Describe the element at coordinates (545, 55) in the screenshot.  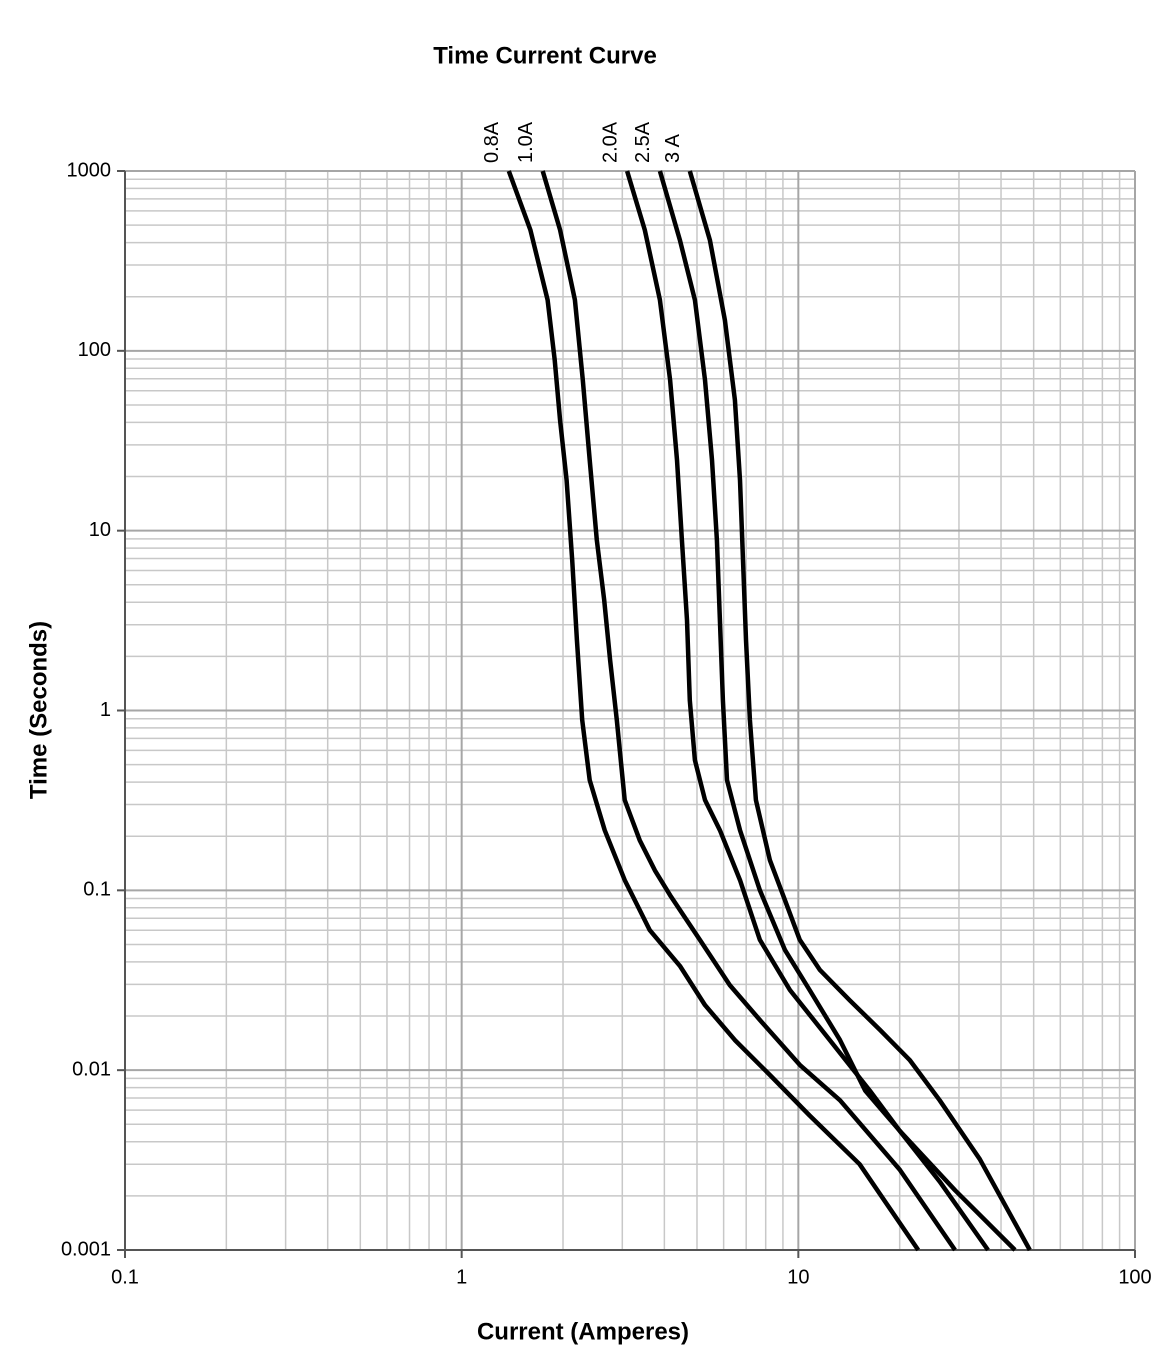
I see `chart-title: Time Current Curve` at that location.